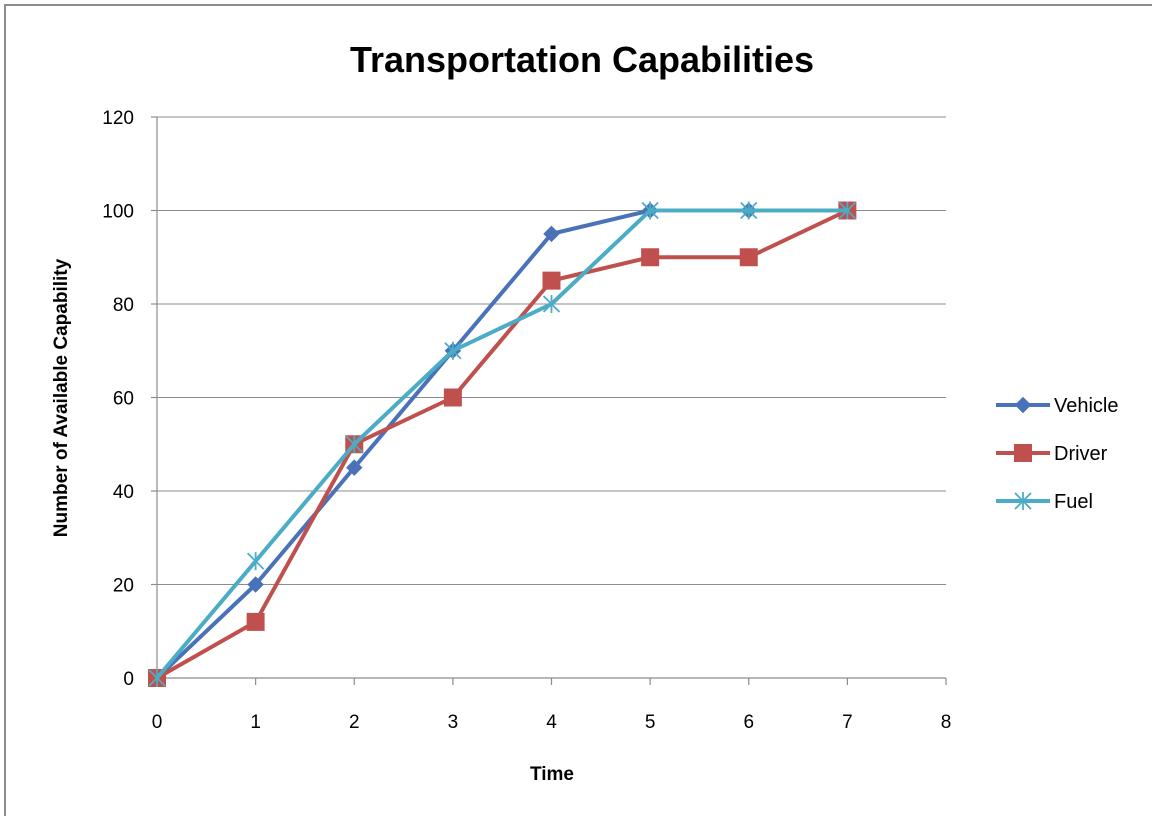 The image size is (1154, 818). What do you see at coordinates (650, 722) in the screenshot?
I see `x-tick-label-5: 5` at bounding box center [650, 722].